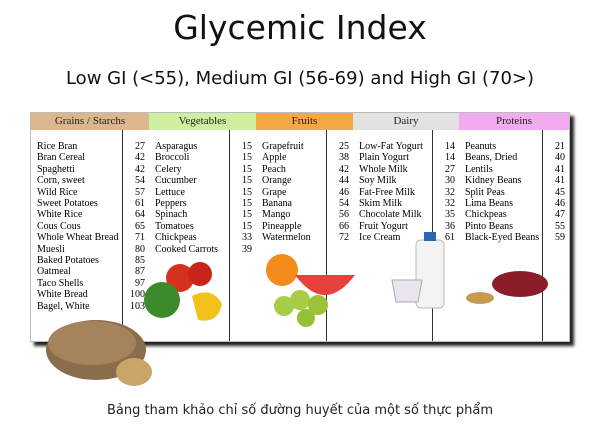  Describe the element at coordinates (202, 214) in the screenshot. I see `row: Spinach 15` at that location.